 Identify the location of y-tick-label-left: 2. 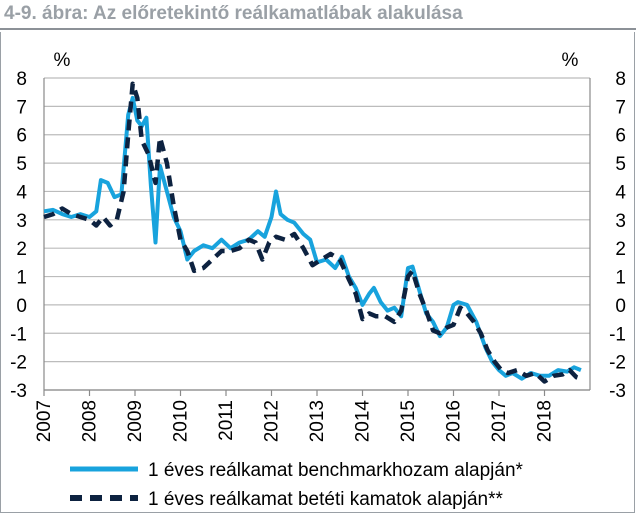
(21, 249).